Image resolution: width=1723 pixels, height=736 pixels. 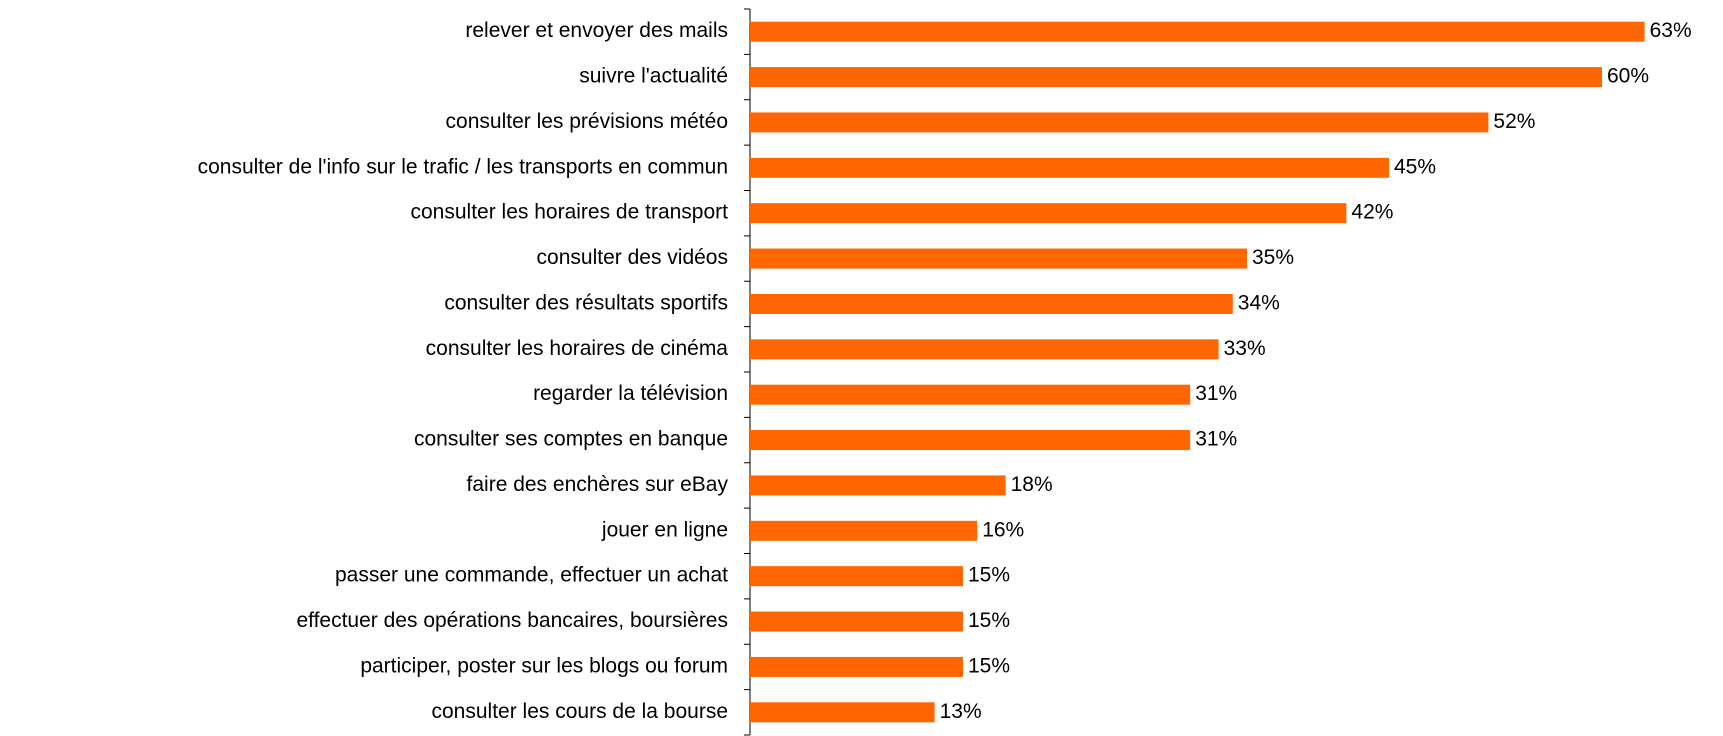 I want to click on value-label: 63%, so click(x=1671, y=30).